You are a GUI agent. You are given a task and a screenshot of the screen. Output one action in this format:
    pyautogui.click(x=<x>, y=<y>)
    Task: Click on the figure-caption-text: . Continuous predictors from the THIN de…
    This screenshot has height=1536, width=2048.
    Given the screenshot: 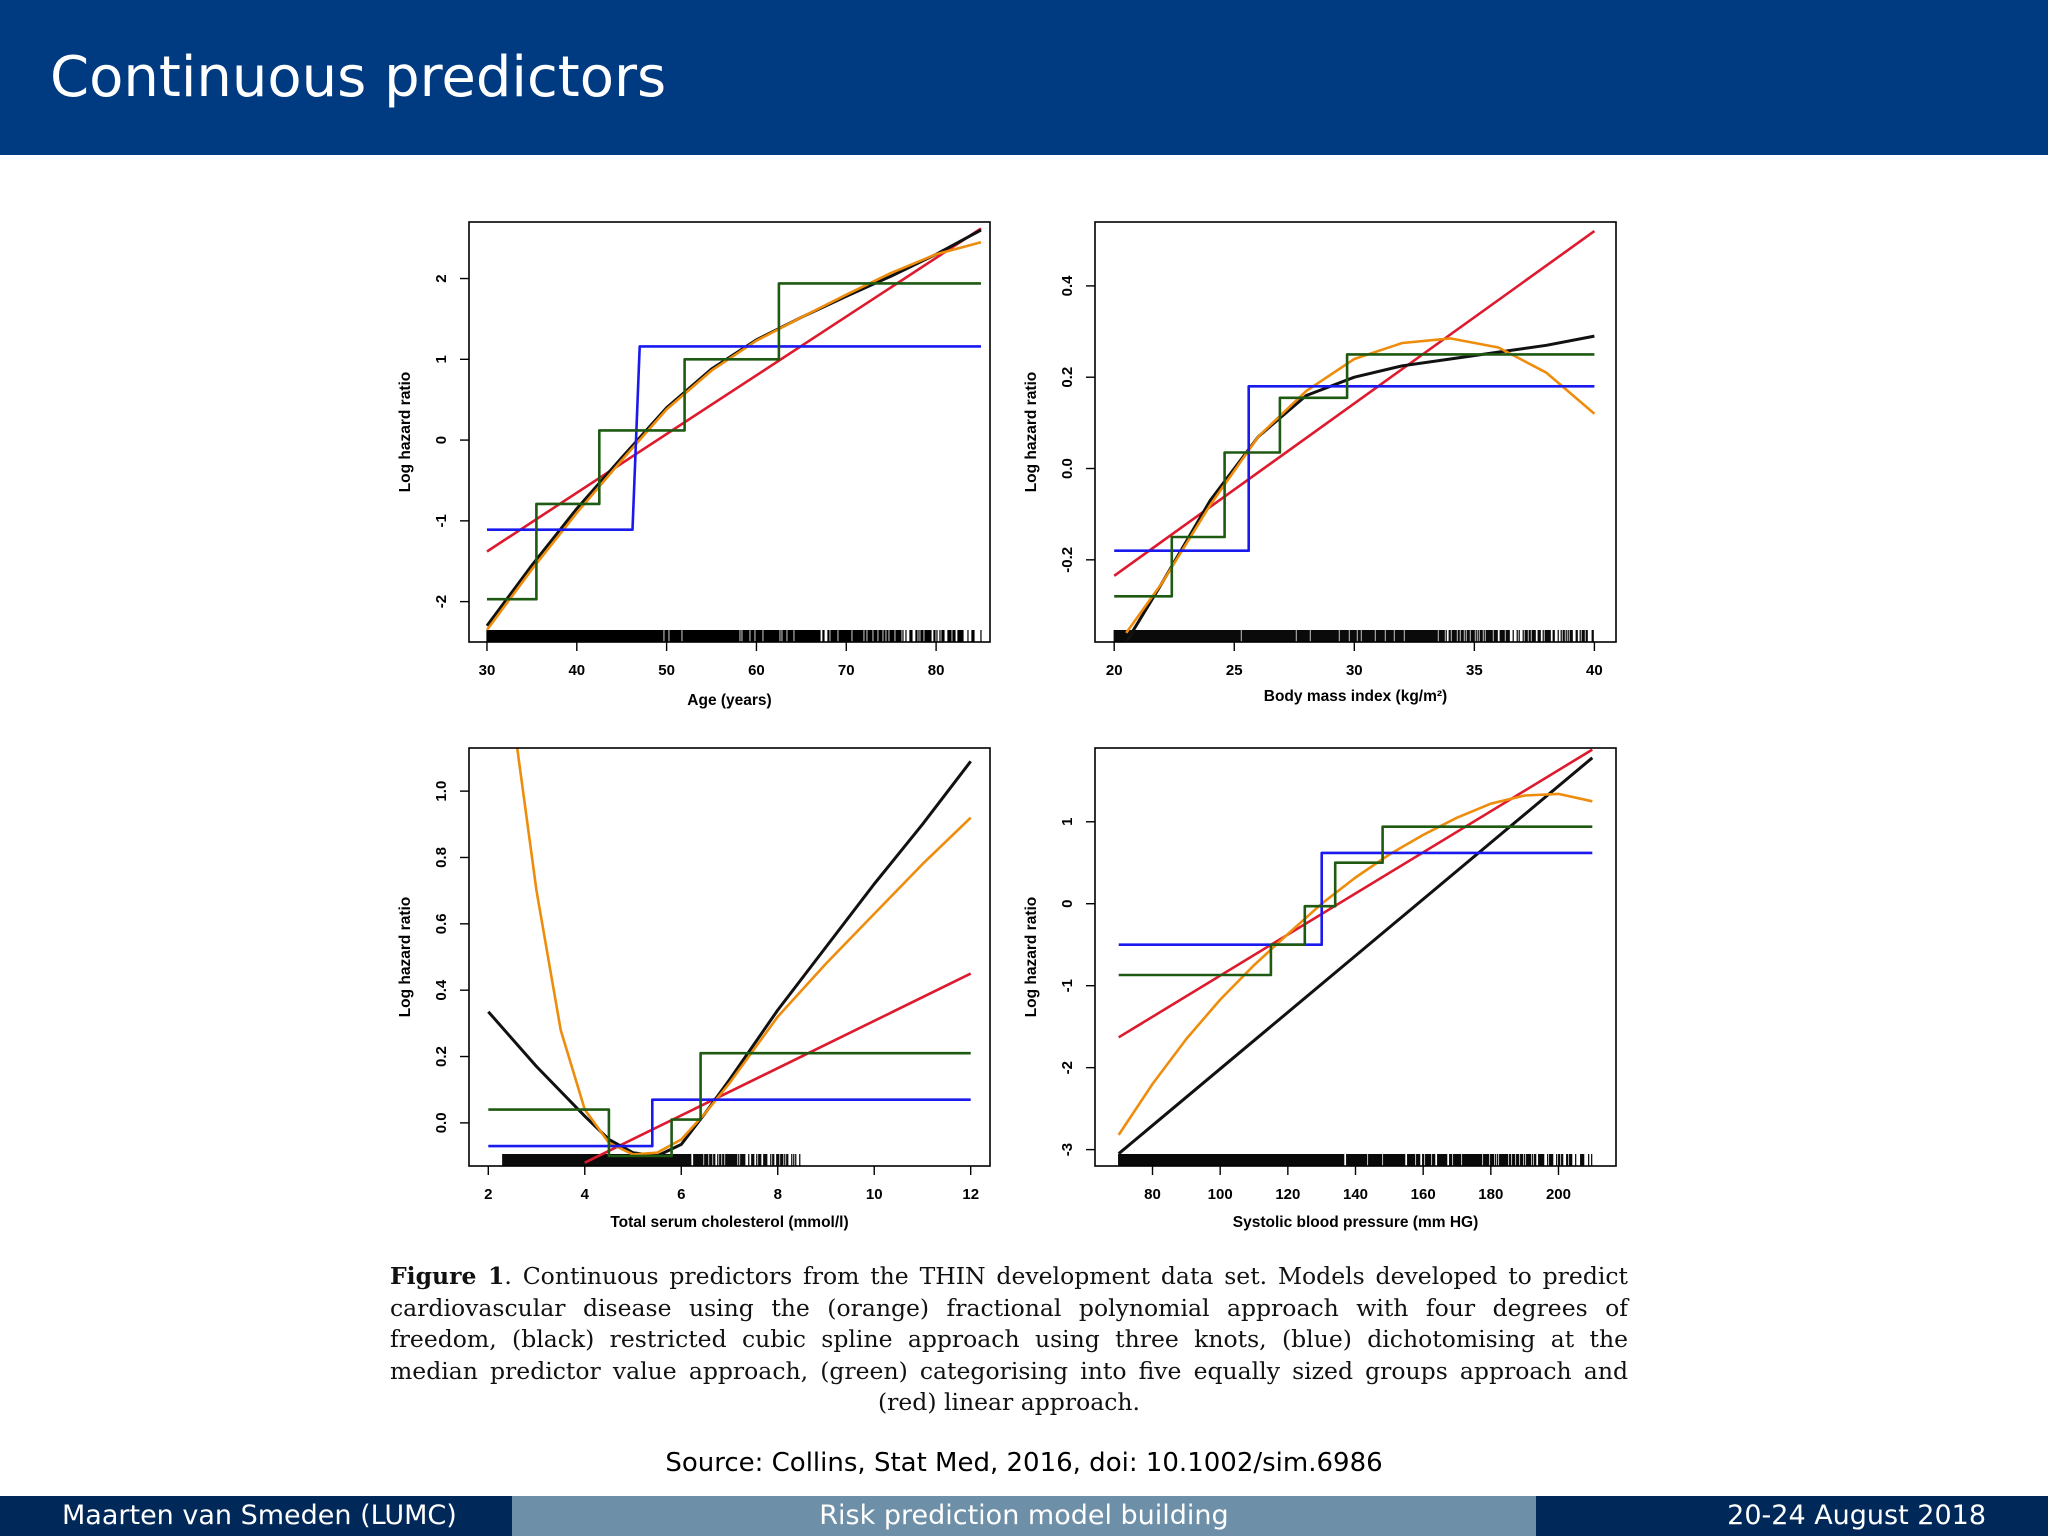 What is the action you would take?
    pyautogui.click(x=1009, y=1339)
    